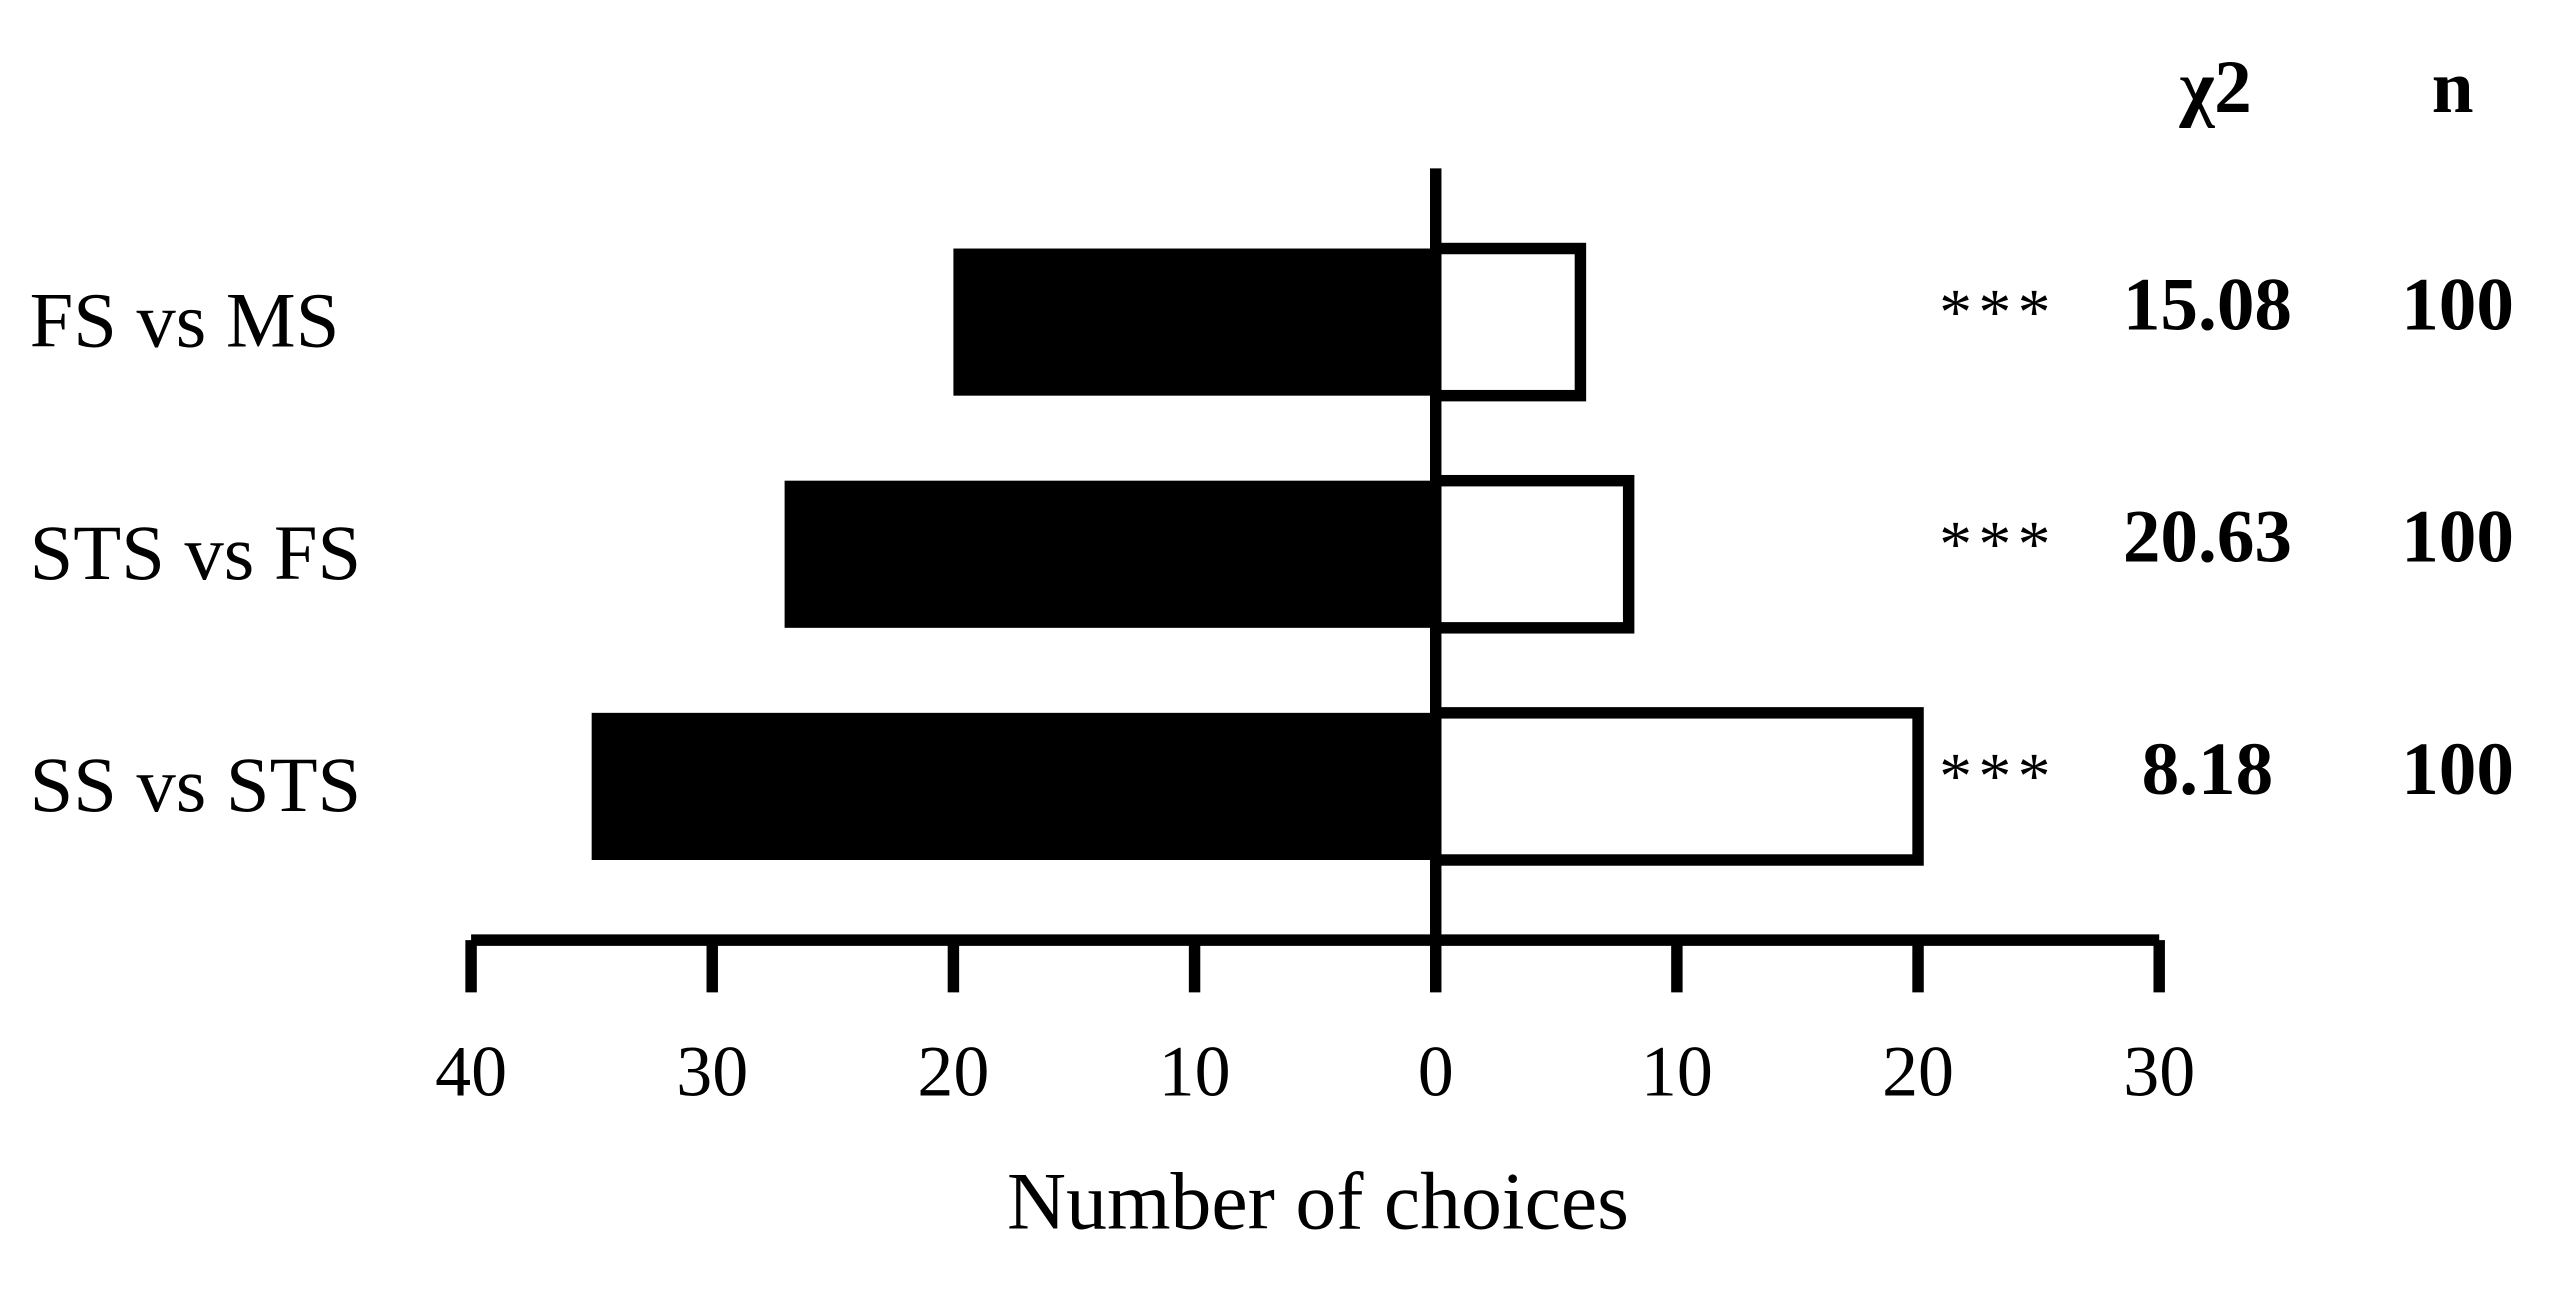 The height and width of the screenshot is (1290, 2551). What do you see at coordinates (195, 784) in the screenshot?
I see `category-label: SS vs STS` at bounding box center [195, 784].